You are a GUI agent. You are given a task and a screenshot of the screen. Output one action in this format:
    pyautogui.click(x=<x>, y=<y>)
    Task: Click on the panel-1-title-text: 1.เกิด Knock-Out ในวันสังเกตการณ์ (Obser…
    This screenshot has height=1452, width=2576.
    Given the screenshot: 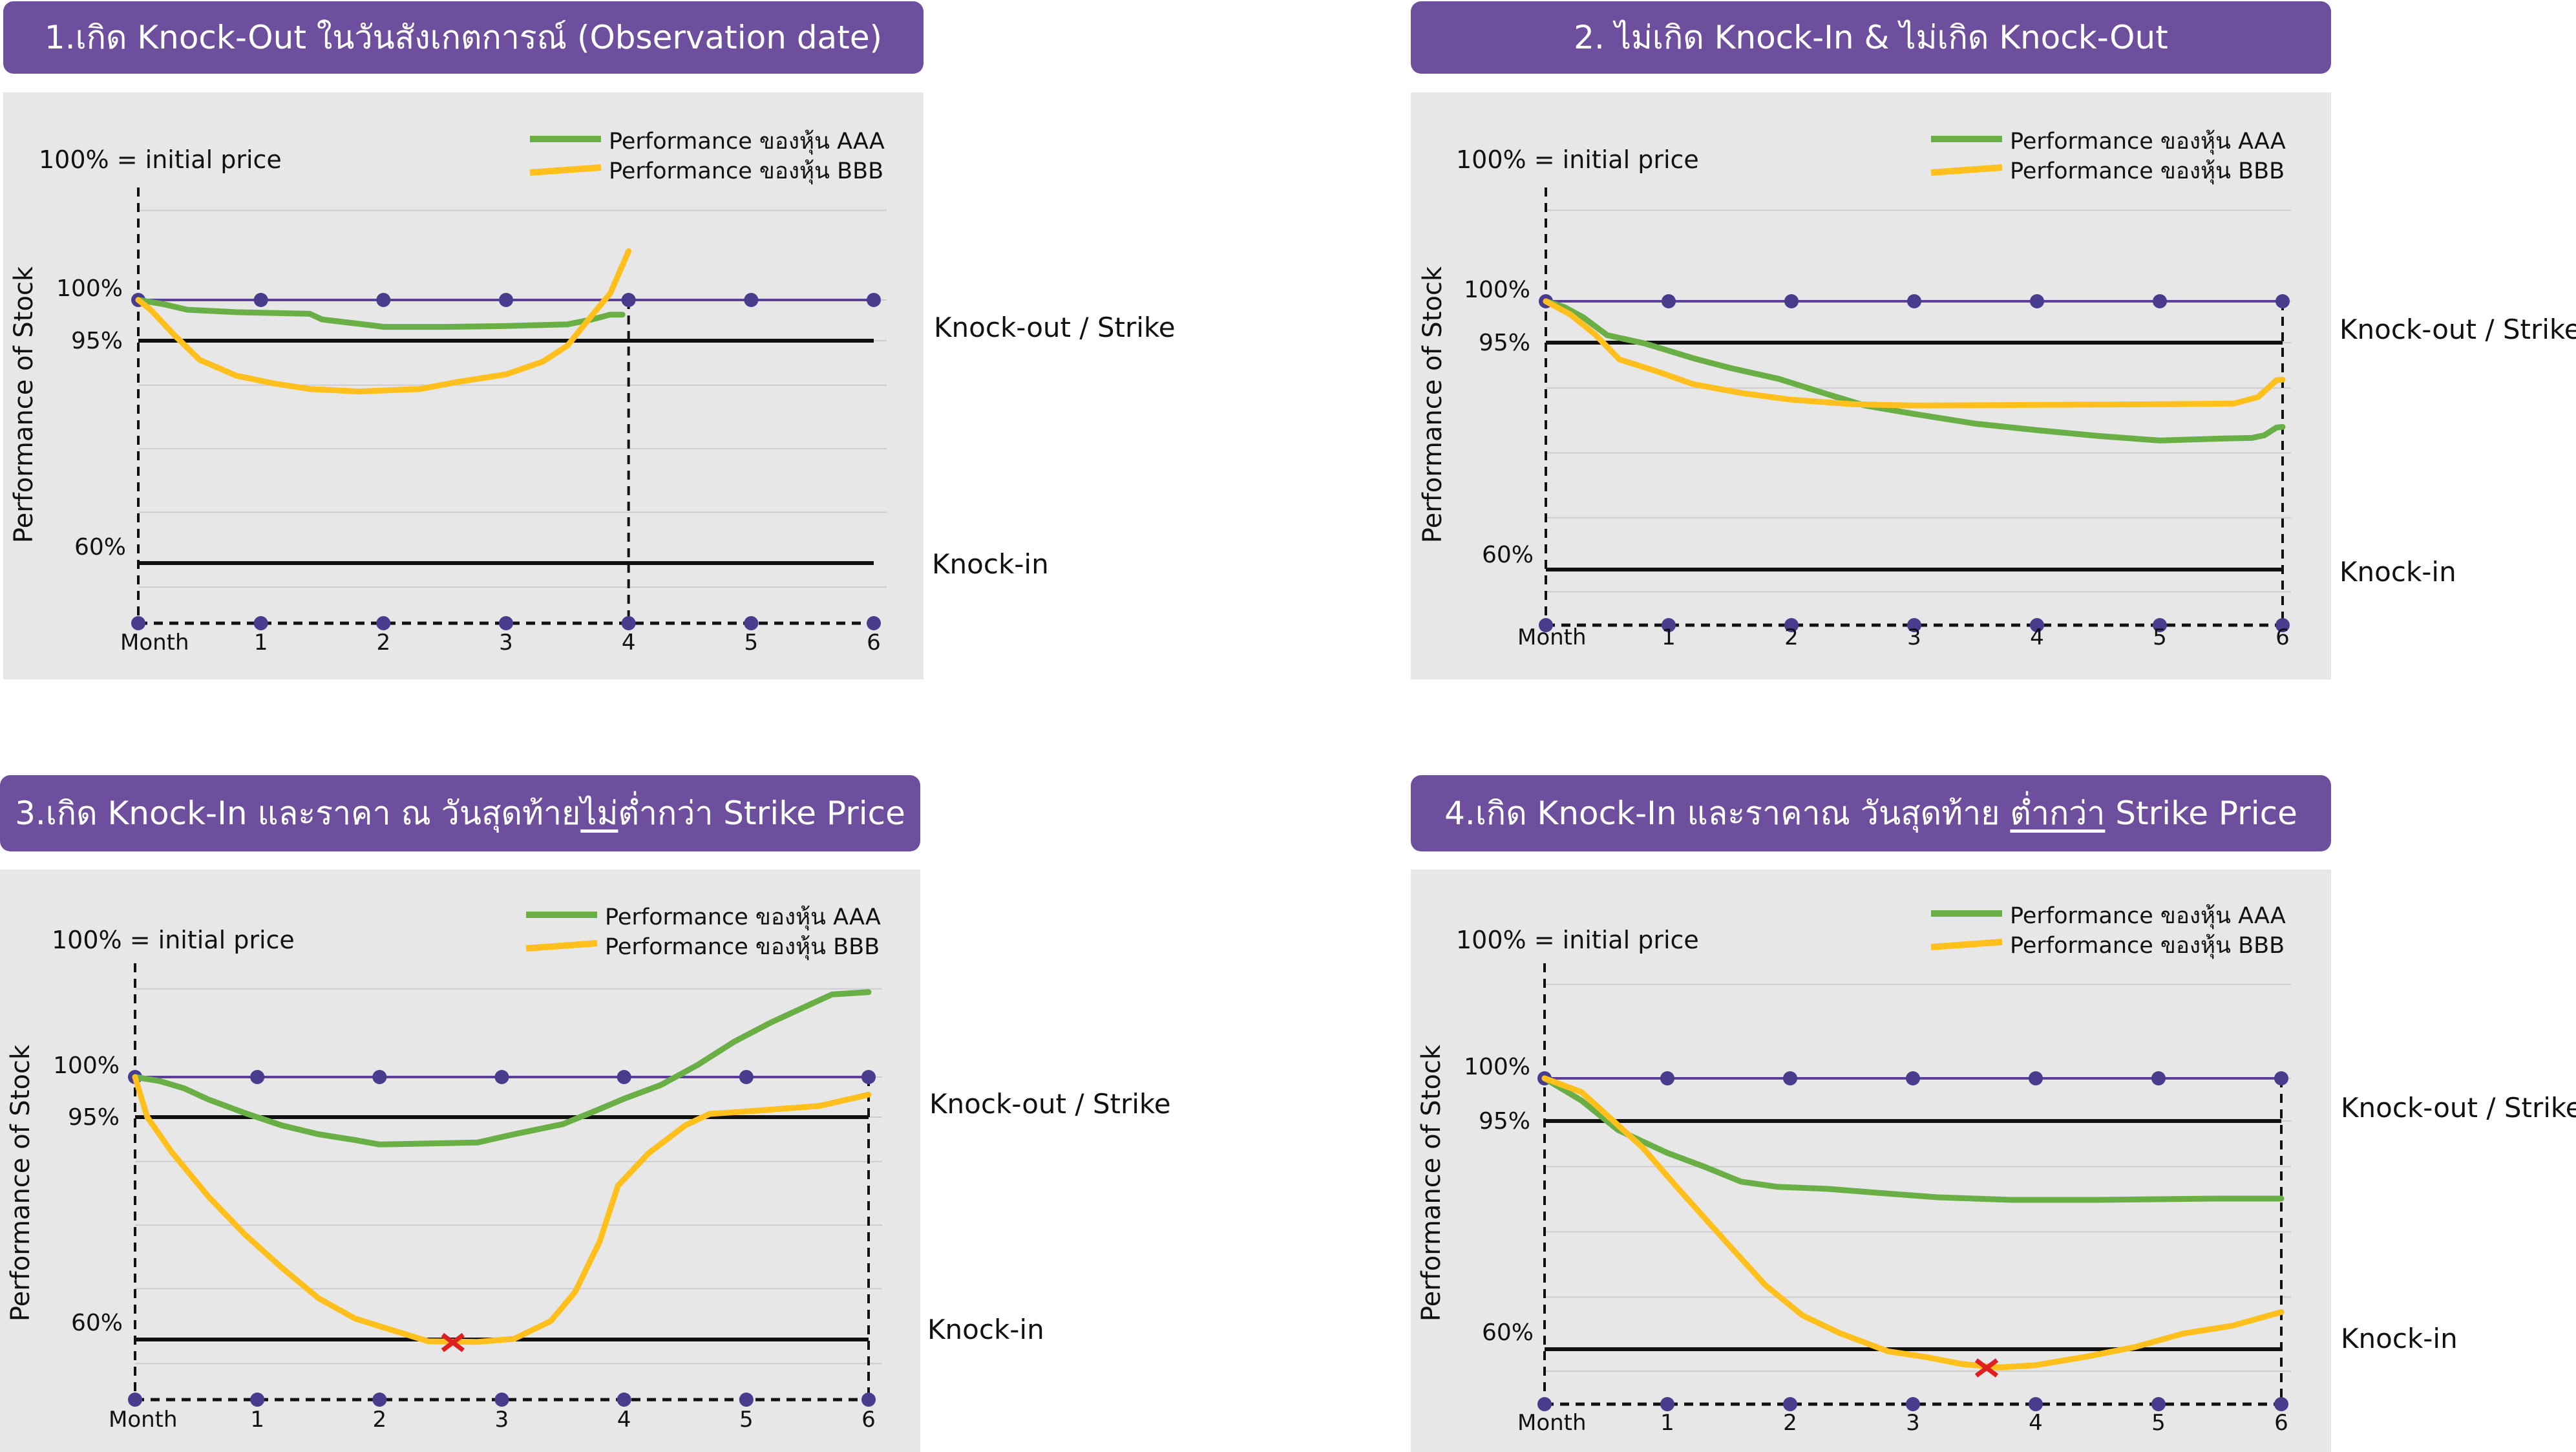 What is the action you would take?
    pyautogui.click(x=463, y=37)
    